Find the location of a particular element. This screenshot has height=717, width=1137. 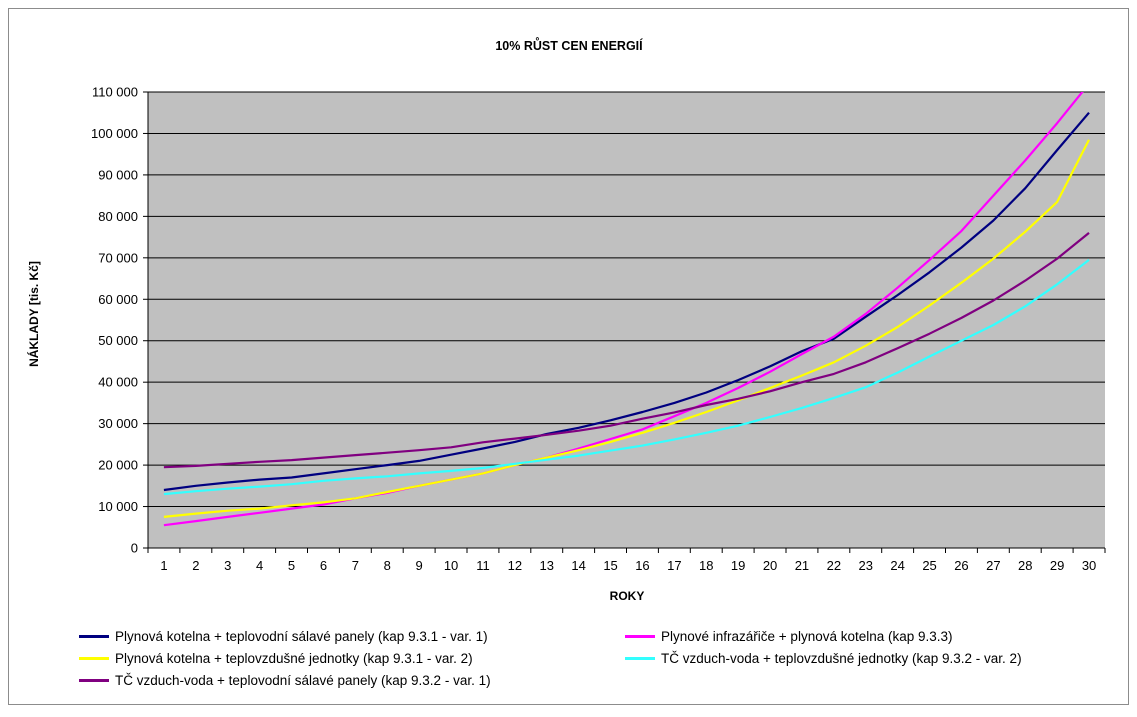

y-tick-label: 50 000 is located at coordinates (118, 340).